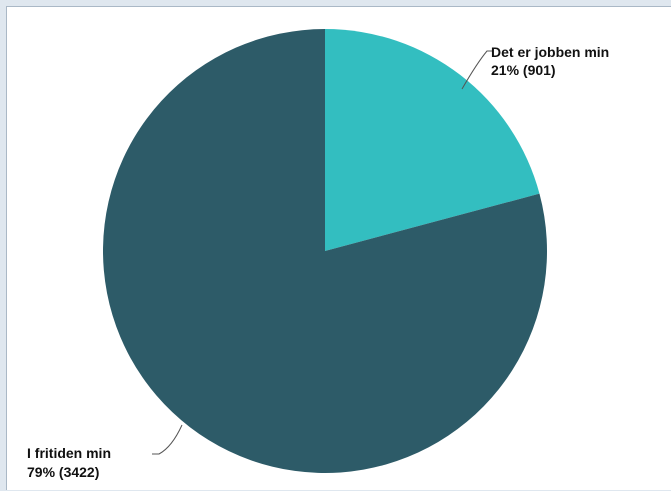 The height and width of the screenshot is (491, 671). I want to click on slice-label-jobben: Det er jobben min, so click(550, 52).